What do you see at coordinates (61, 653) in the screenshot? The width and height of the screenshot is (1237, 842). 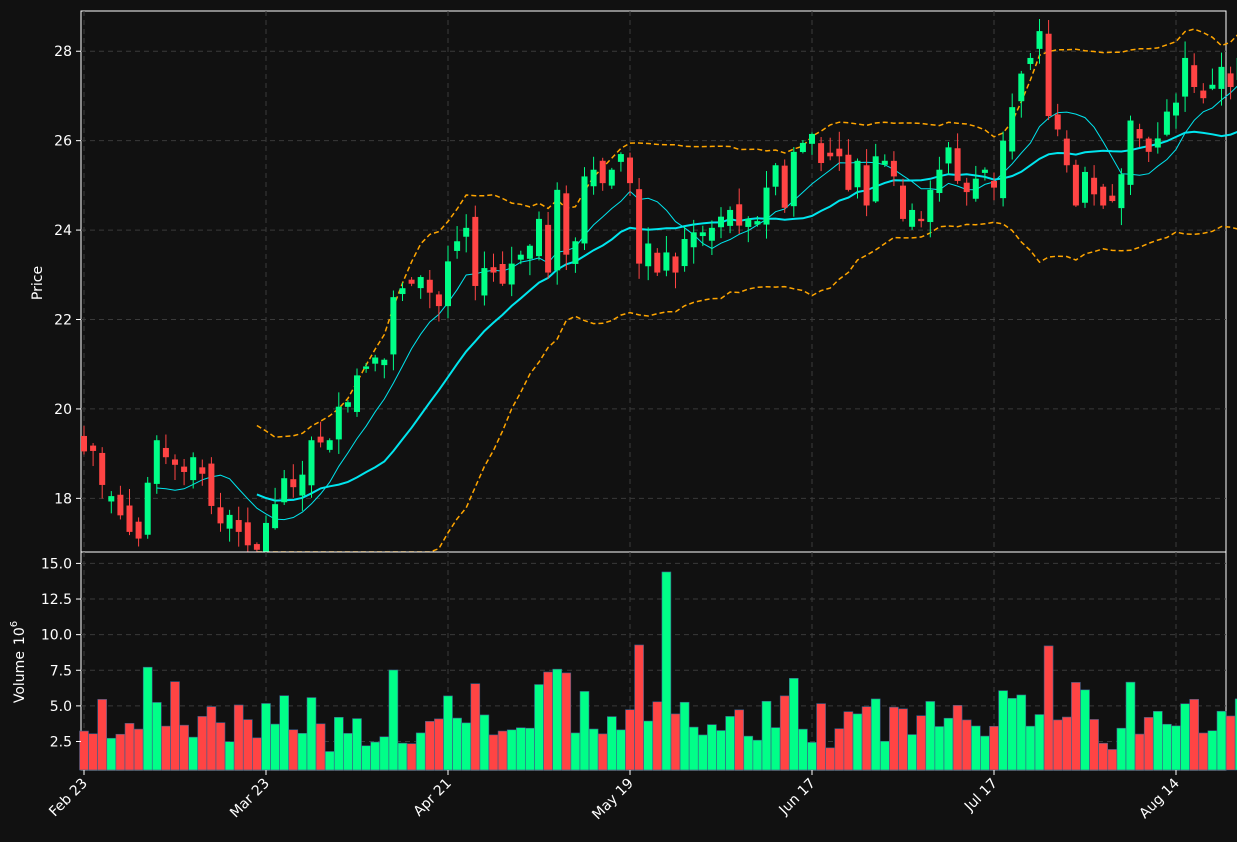 I see `volume-y-ticks: 2.5 5.0 7.5 10.0 12.5 15.0` at bounding box center [61, 653].